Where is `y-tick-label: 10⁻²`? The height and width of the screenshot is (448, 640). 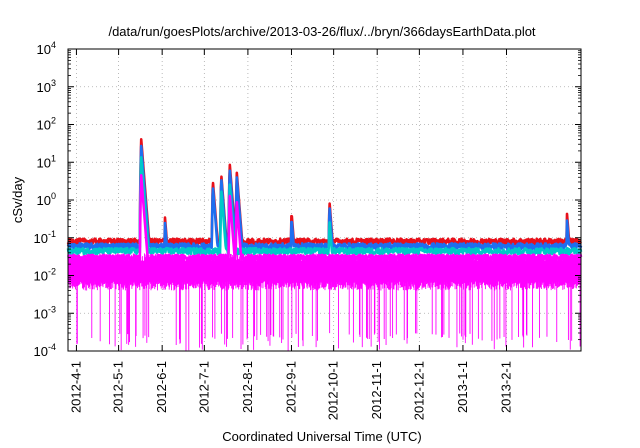
y-tick-label: 10⁻² is located at coordinates (45, 275).